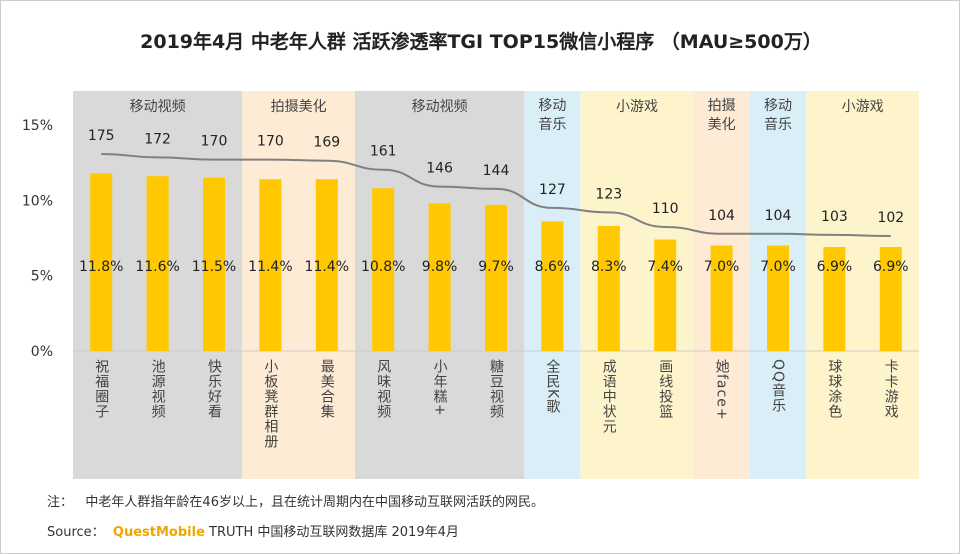 The image size is (960, 554). Describe the element at coordinates (101, 389) in the screenshot. I see `category-label: 祝福圈子` at that location.